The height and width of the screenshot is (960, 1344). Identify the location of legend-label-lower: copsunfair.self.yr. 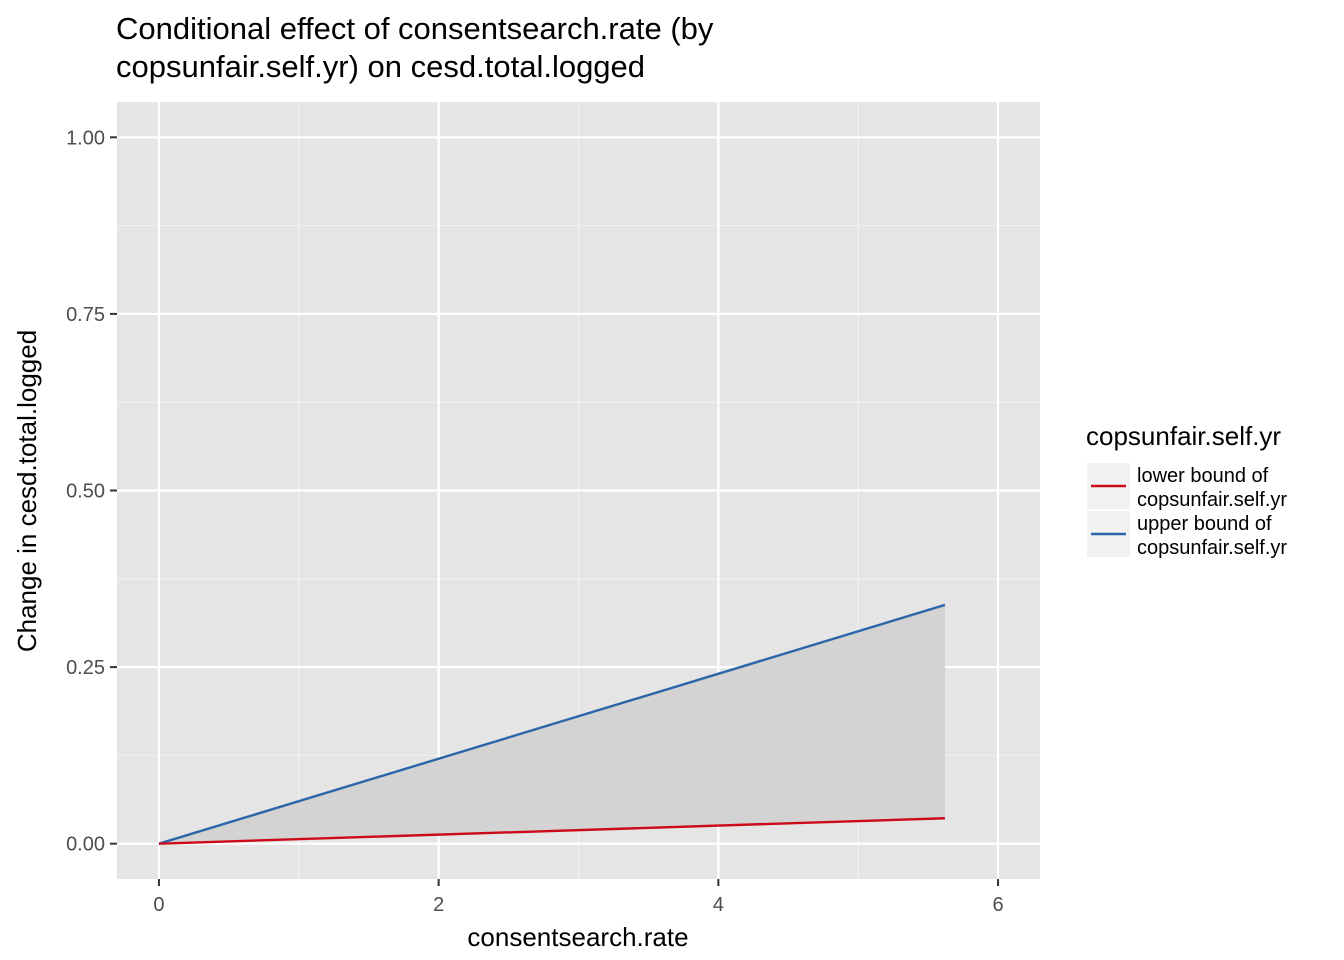
(1212, 500).